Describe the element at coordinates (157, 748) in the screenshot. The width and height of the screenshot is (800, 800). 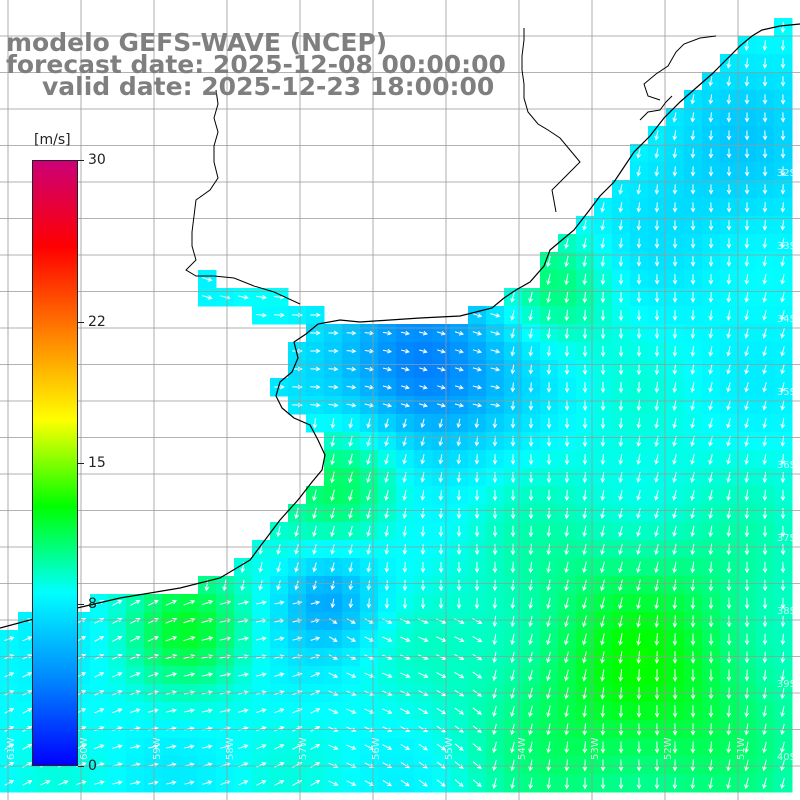
I see `longitude-label: 59W` at that location.